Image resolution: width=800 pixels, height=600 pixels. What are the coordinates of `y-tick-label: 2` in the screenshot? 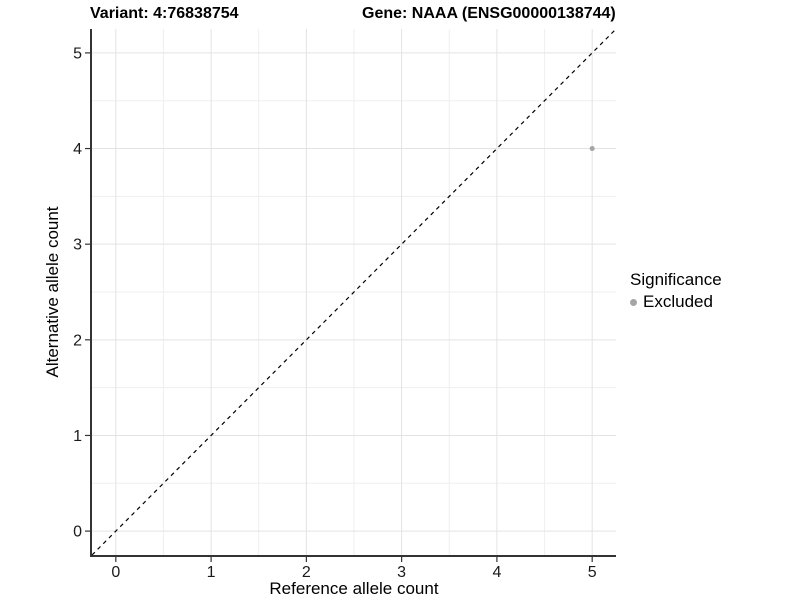 It's located at (77, 340).